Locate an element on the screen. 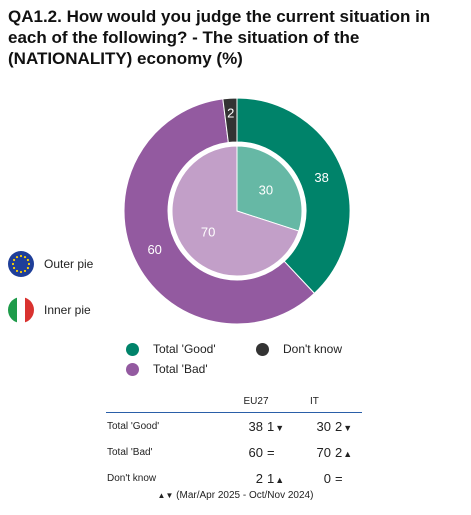  inner-slice-label-1: 70 is located at coordinates (208, 232).